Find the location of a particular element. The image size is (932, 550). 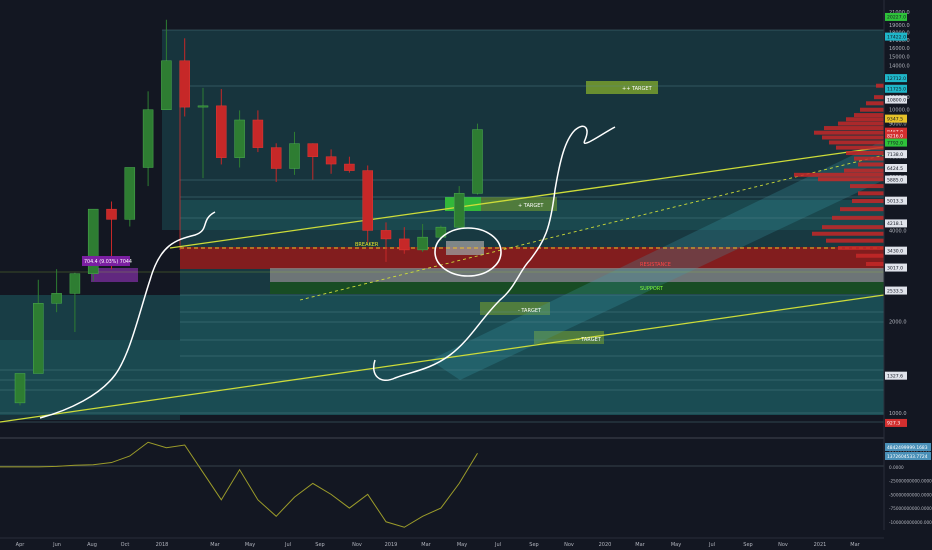

price-label-text: 8216.0 is located at coordinates (895, 136).